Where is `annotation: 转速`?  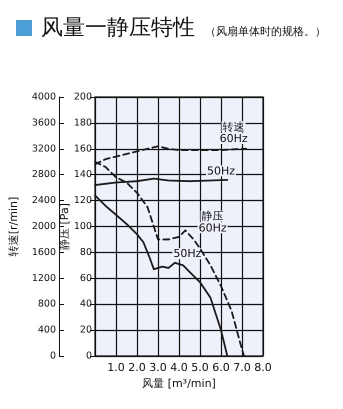 annotation: 转速 is located at coordinates (233, 127).